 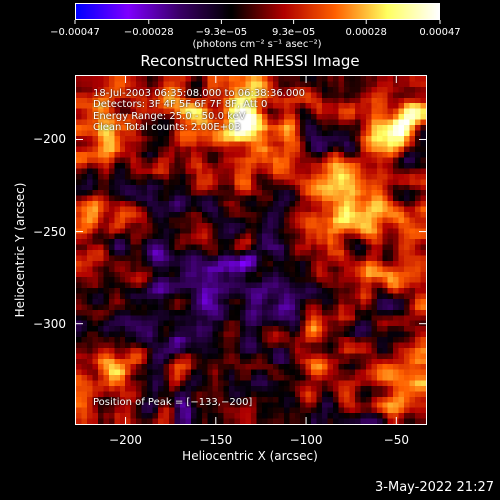 What do you see at coordinates (126, 440) in the screenshot?
I see `x-tick-label: −200` at bounding box center [126, 440].